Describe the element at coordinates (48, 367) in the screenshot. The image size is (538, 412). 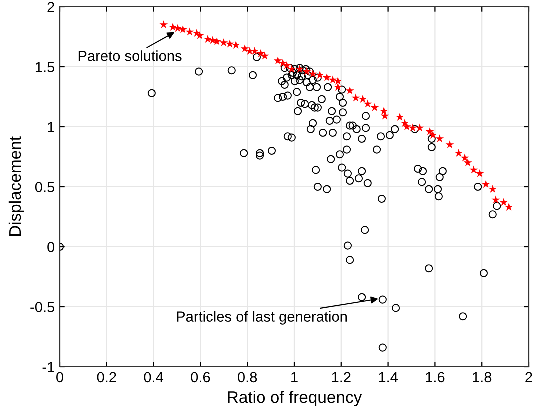
I see `y-tick-label: -1` at that location.